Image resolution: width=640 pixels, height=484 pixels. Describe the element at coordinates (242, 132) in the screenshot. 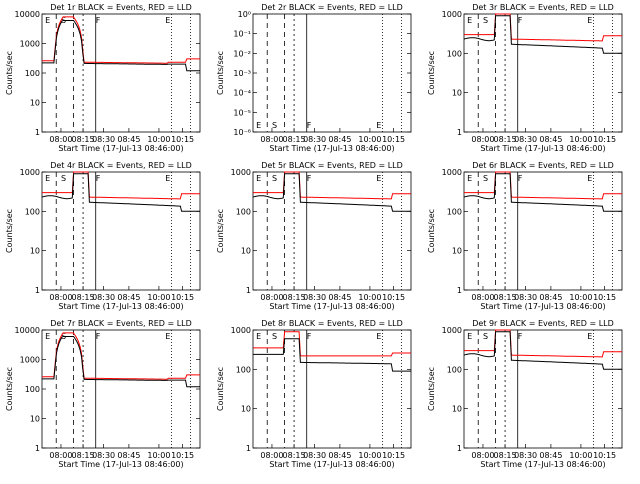

I see `y-tick-label: 10⁻⁶` at that location.